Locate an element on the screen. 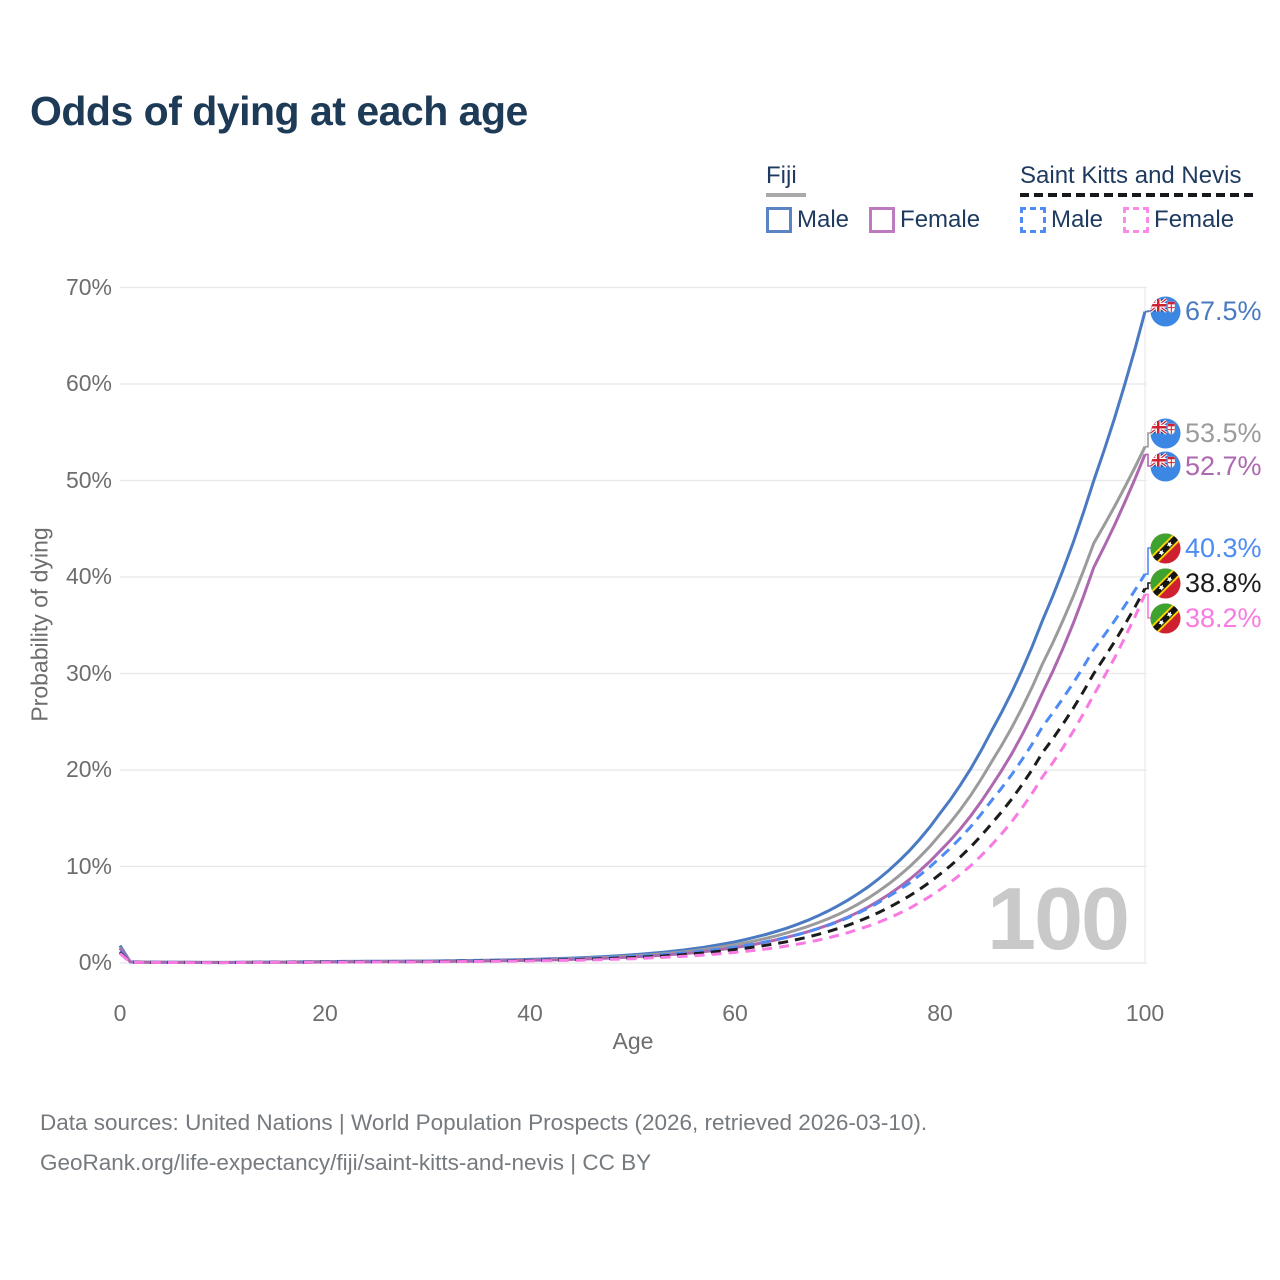 Image resolution: width=1280 pixels, height=1280 pixels. x-tick-label: 80 is located at coordinates (940, 1013).